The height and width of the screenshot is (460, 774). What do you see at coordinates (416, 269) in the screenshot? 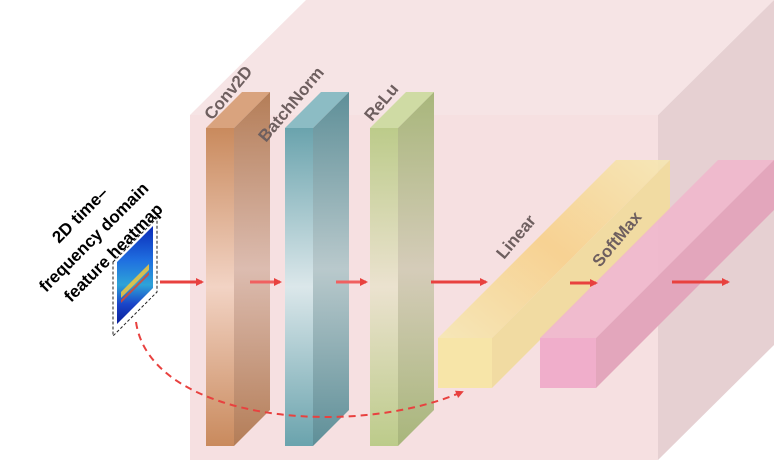
I see `relu-side` at bounding box center [416, 269].